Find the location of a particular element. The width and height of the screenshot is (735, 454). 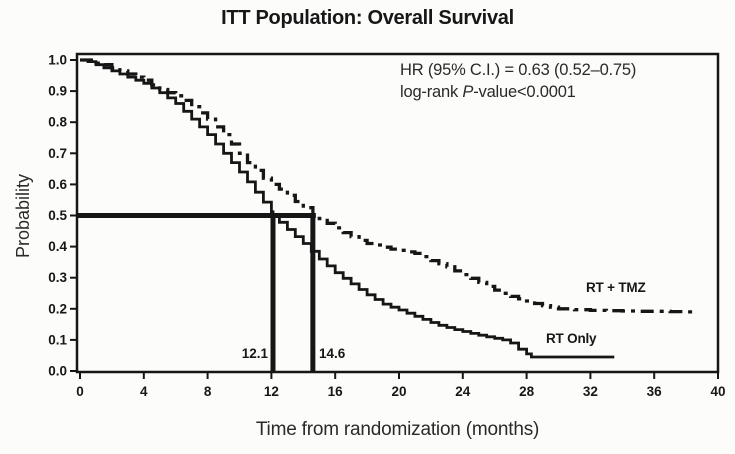

x-tick-label: 40 is located at coordinates (717, 391).